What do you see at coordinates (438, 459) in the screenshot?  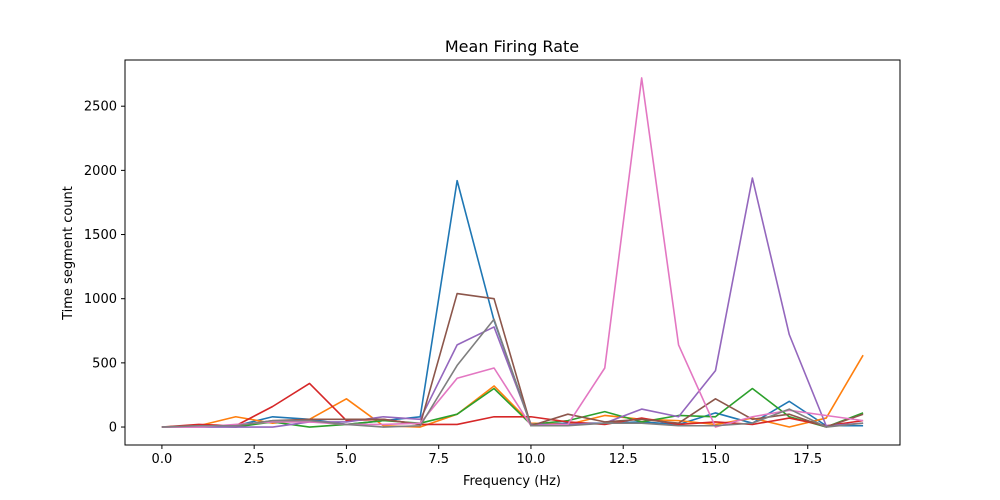 I see `x-tick-label: 7.5` at bounding box center [438, 459].